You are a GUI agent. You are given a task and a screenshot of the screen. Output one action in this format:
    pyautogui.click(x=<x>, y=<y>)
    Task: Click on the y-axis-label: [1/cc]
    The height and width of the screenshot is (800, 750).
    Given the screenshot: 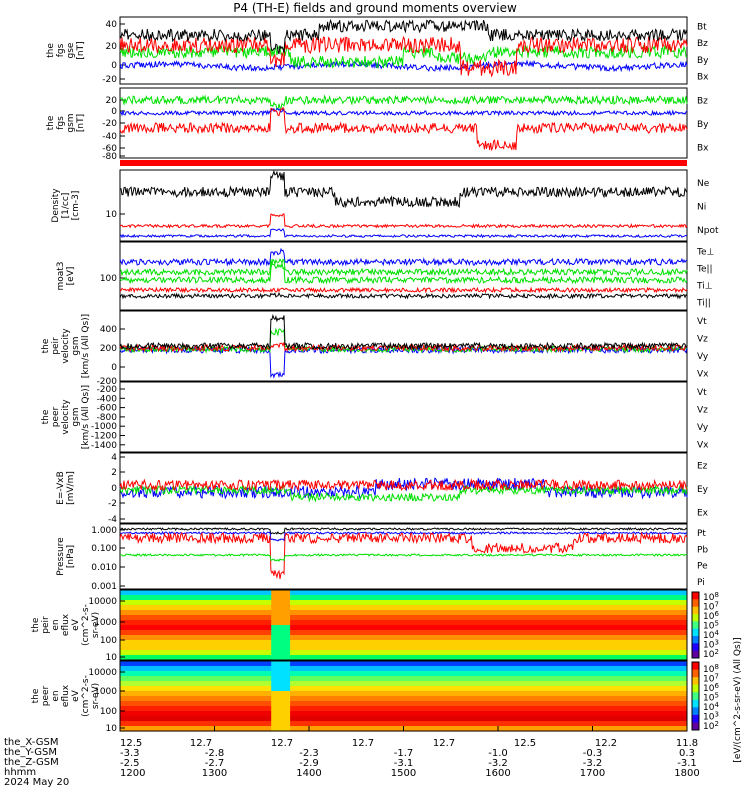 What is the action you would take?
    pyautogui.click(x=66, y=206)
    